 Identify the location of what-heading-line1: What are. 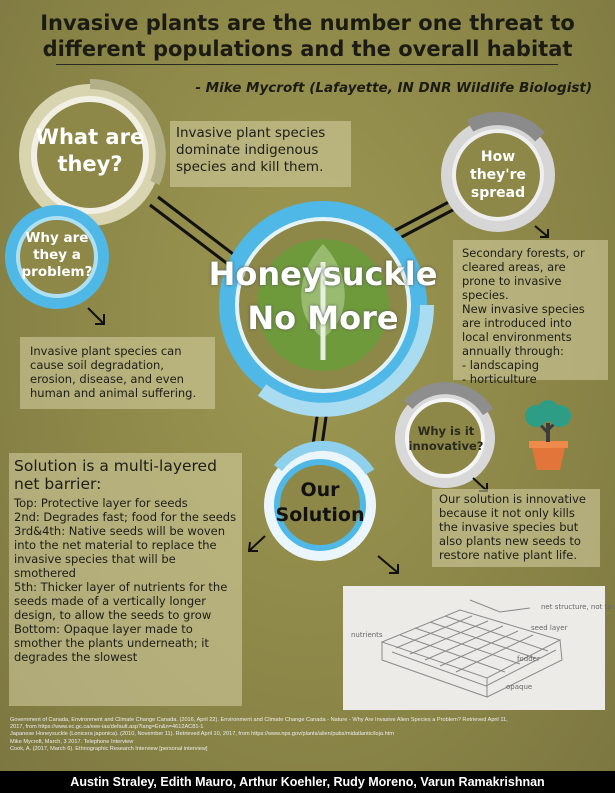
(90, 137).